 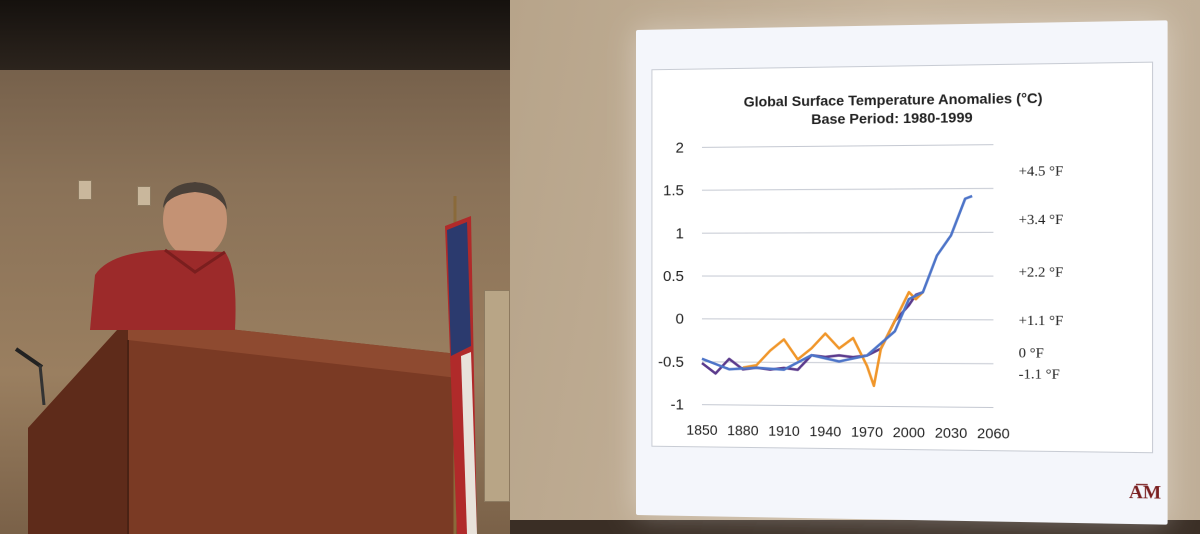 I want to click on y-tick-label: -0.5, so click(x=671, y=361).